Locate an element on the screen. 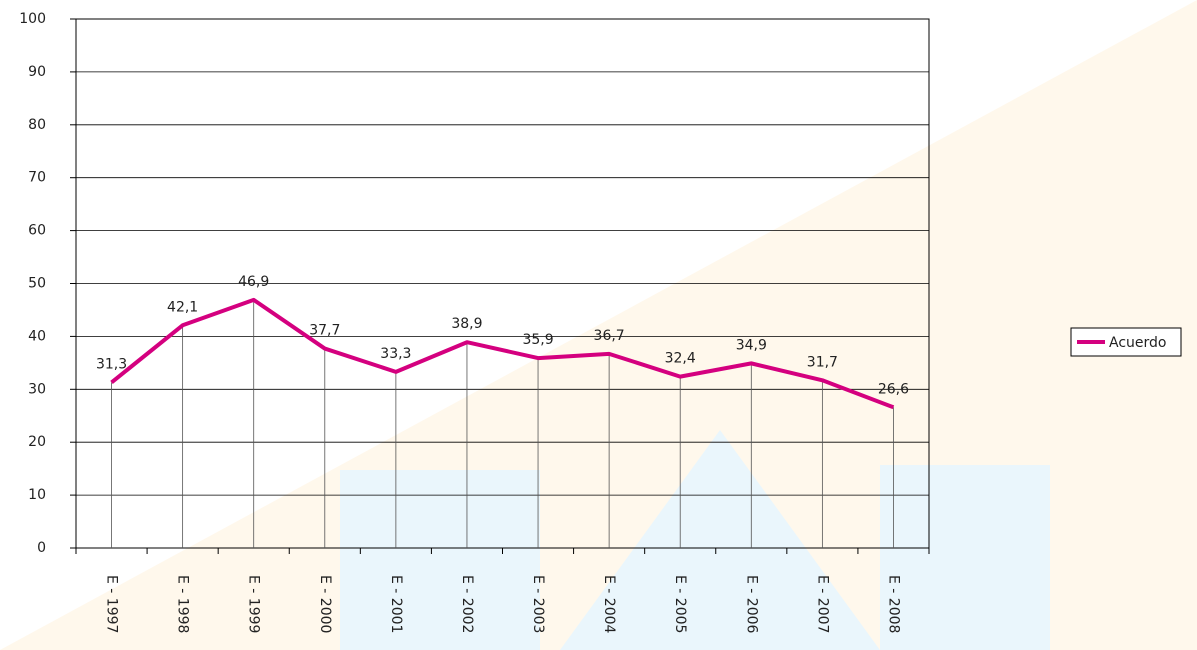 Image resolution: width=1197 pixels, height=650 pixels. y-tick-label: 0 is located at coordinates (41, 548).